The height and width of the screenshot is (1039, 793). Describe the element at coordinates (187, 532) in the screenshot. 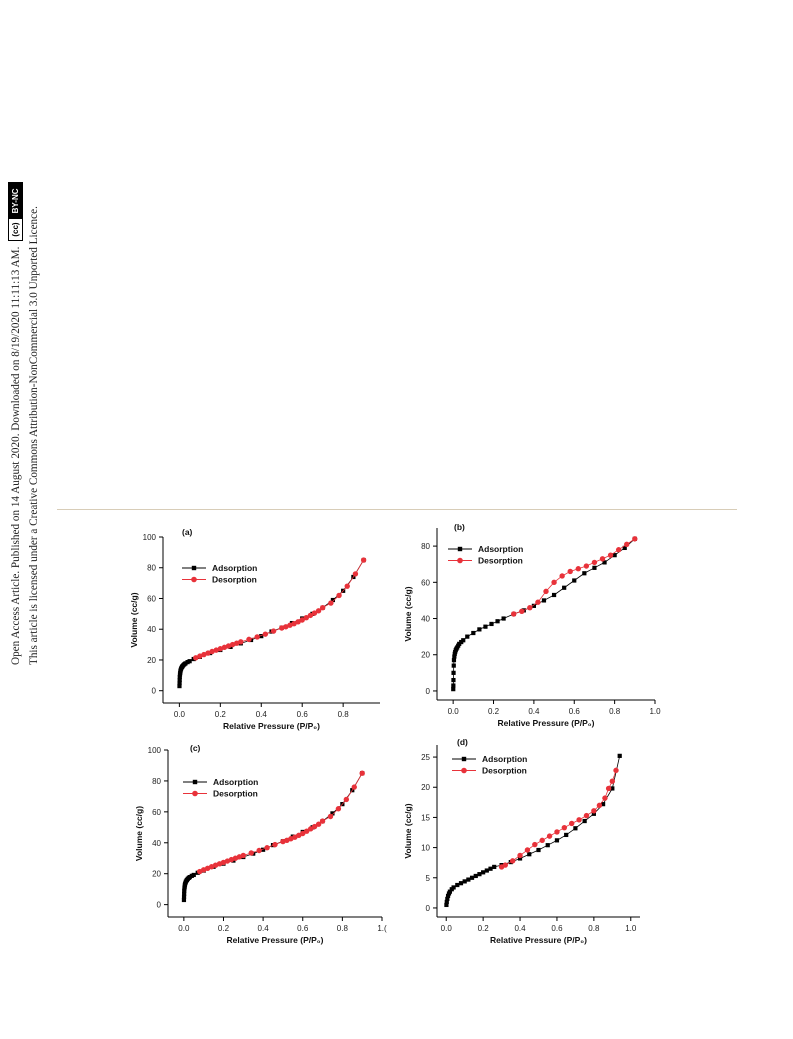

I see `panel-title: (a)` at that location.